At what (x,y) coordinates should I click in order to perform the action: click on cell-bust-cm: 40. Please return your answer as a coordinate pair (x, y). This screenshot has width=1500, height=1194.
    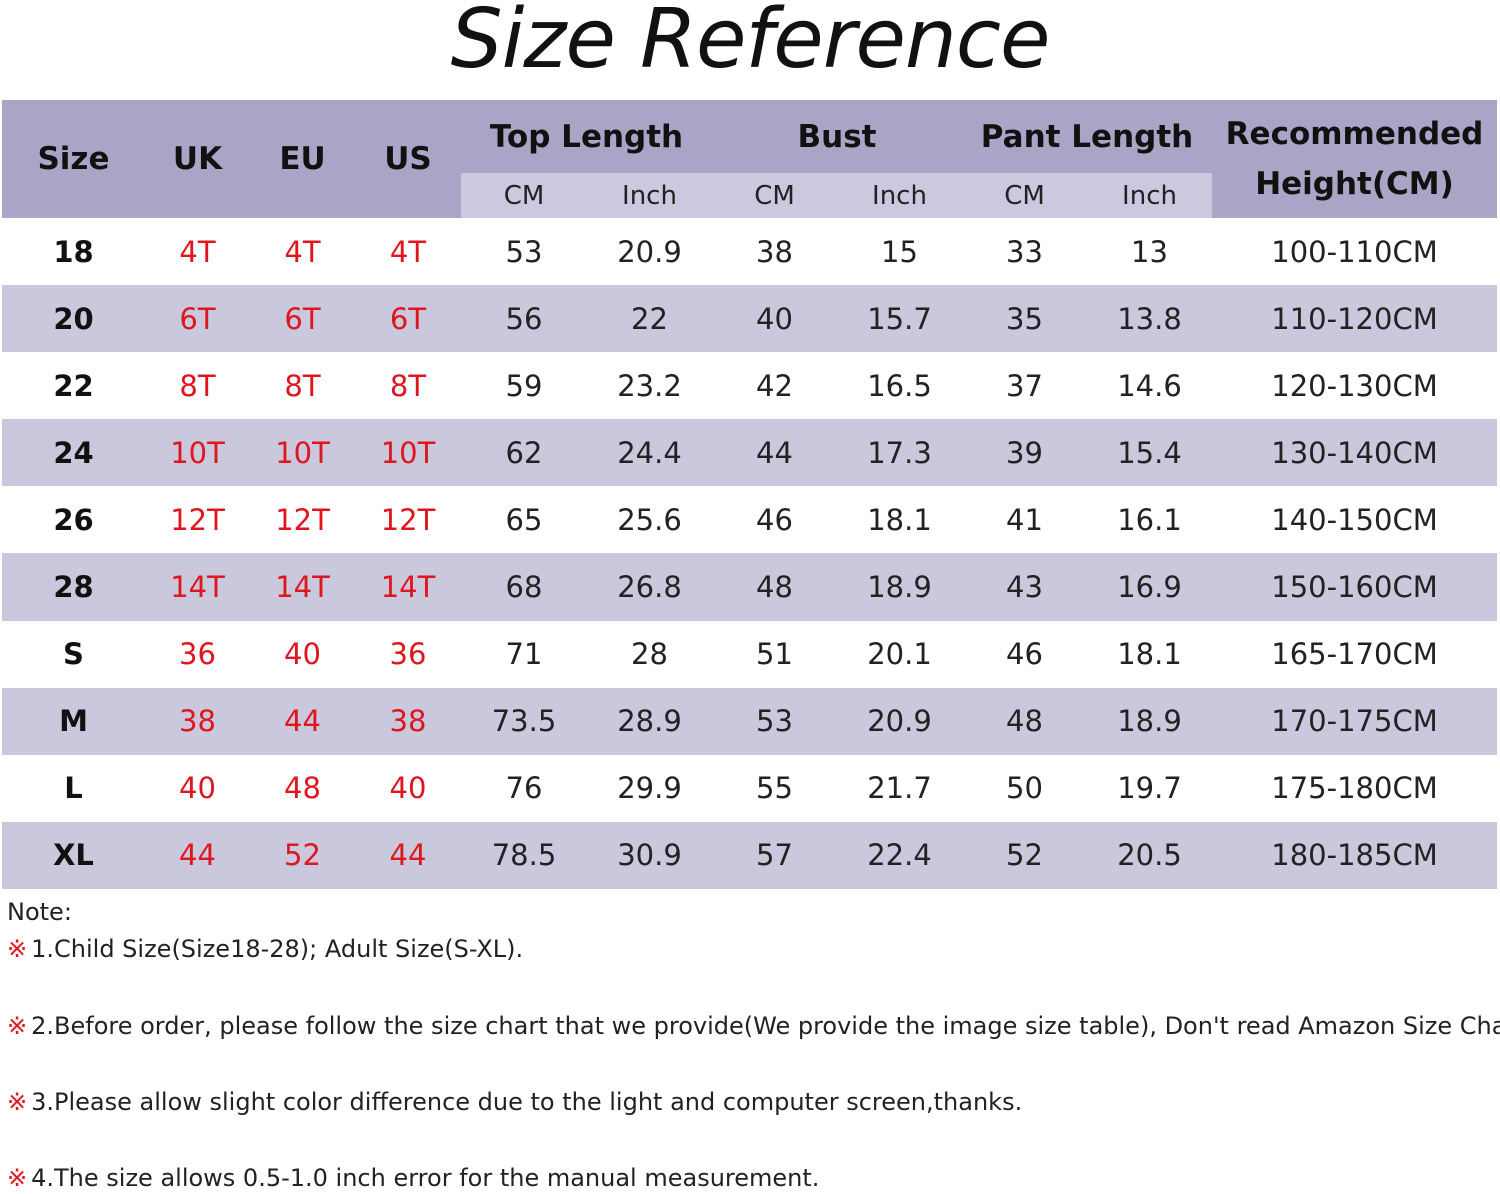
    Looking at the image, I should click on (774, 318).